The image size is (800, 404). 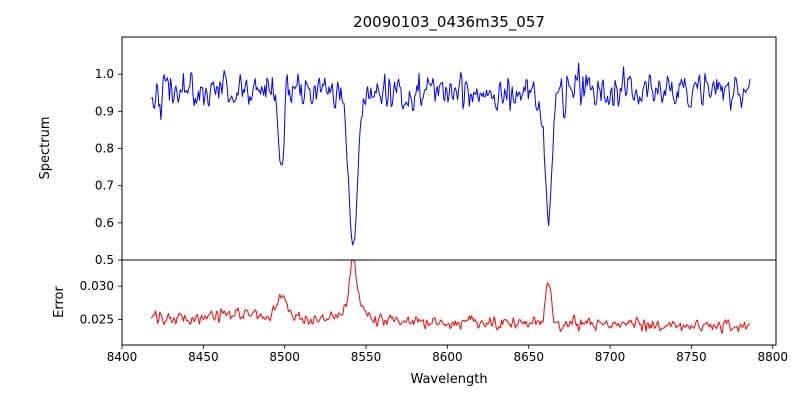 What do you see at coordinates (104, 186) in the screenshot?
I see `spectrum-y-tick-label: 0.7` at bounding box center [104, 186].